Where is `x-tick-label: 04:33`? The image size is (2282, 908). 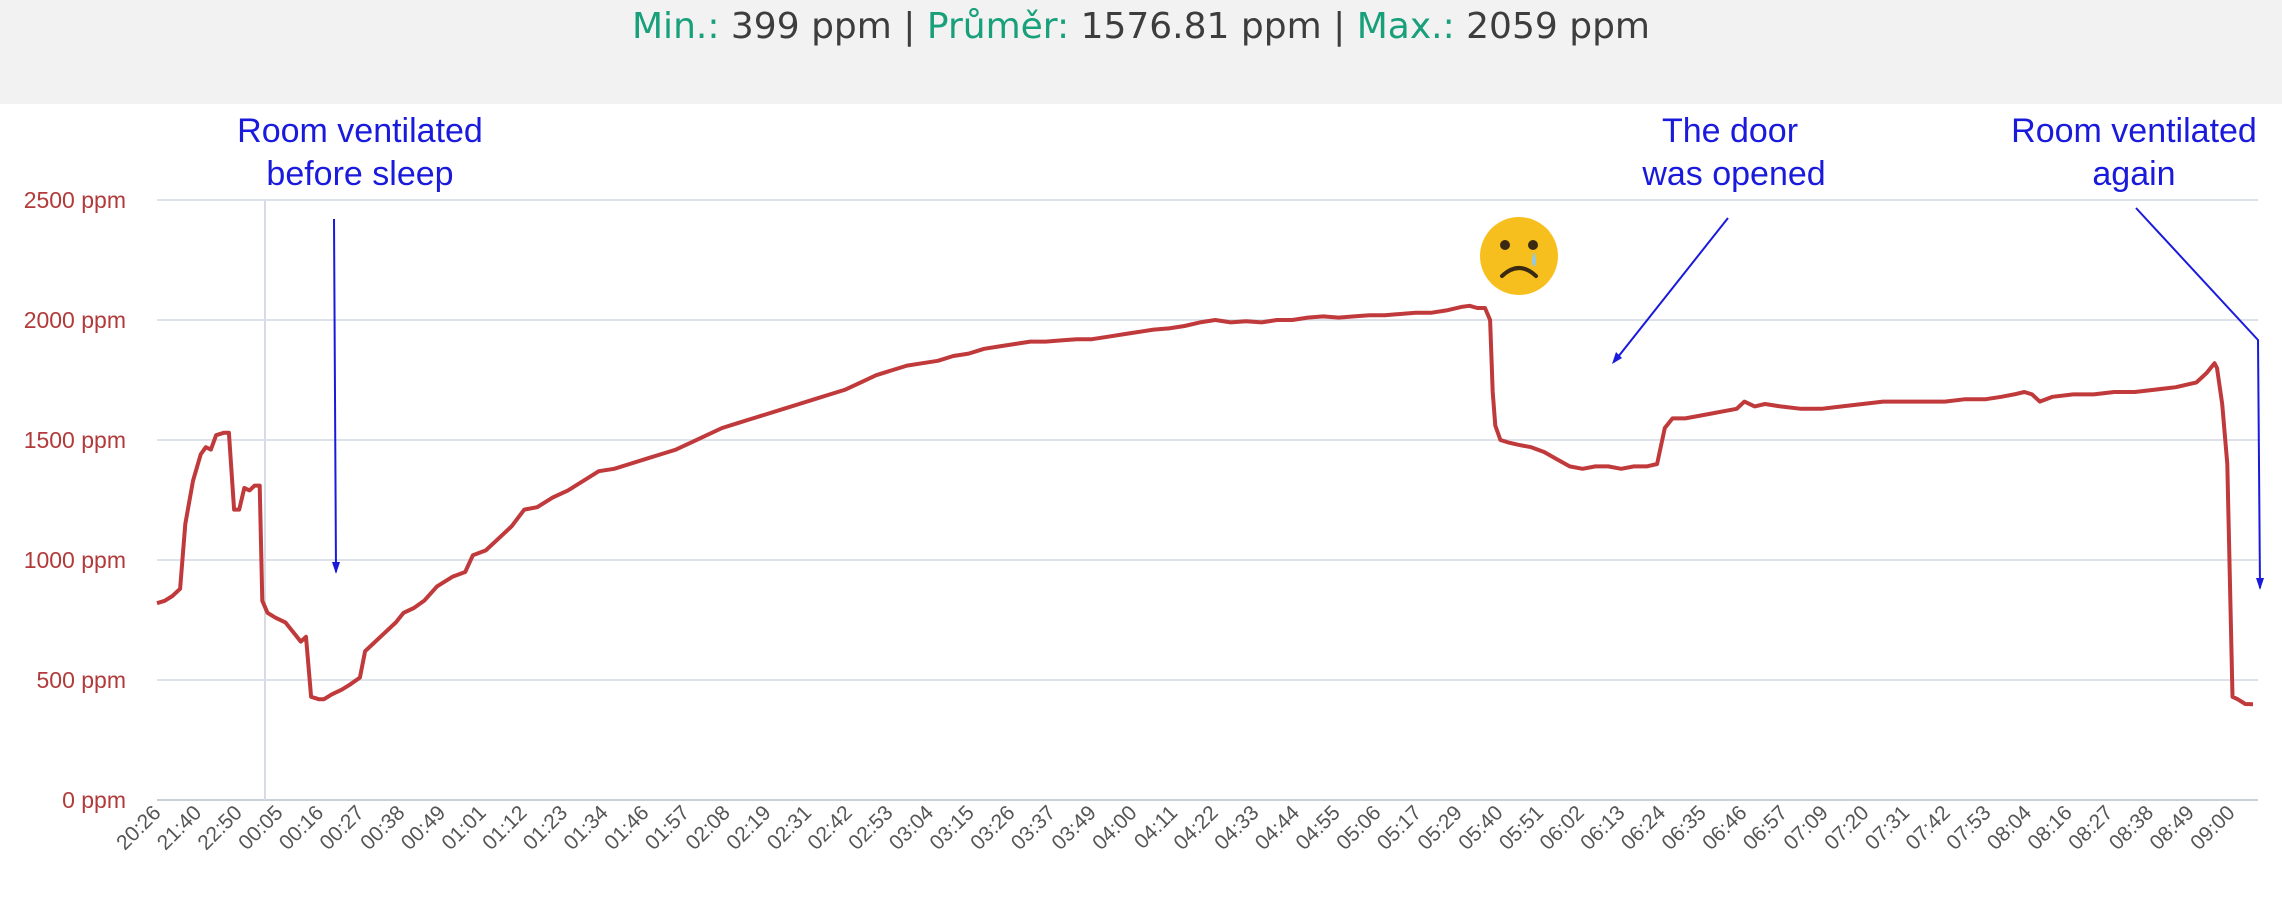
x-tick-label: 04:33 is located at coordinates (1236, 827).